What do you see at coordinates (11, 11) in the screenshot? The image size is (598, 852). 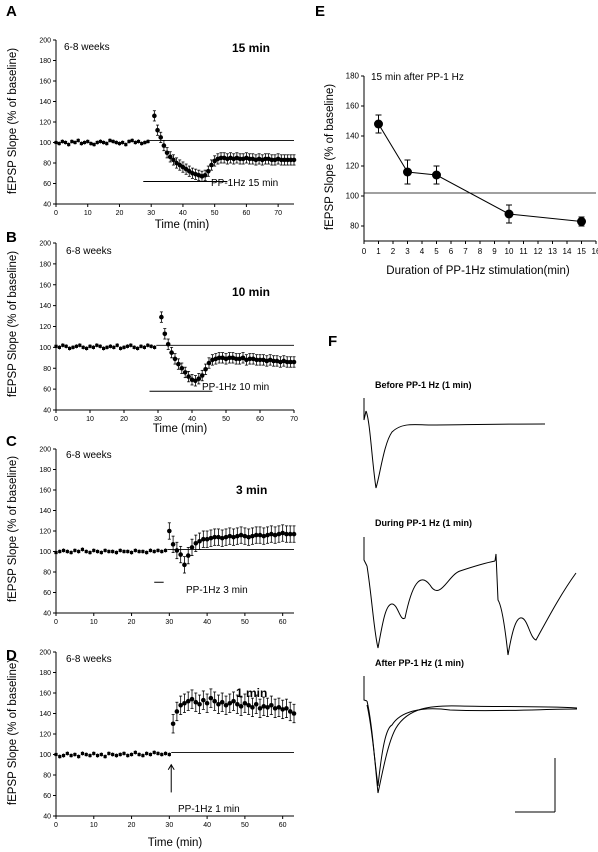 I see `panel-a-letter: A` at bounding box center [11, 11].